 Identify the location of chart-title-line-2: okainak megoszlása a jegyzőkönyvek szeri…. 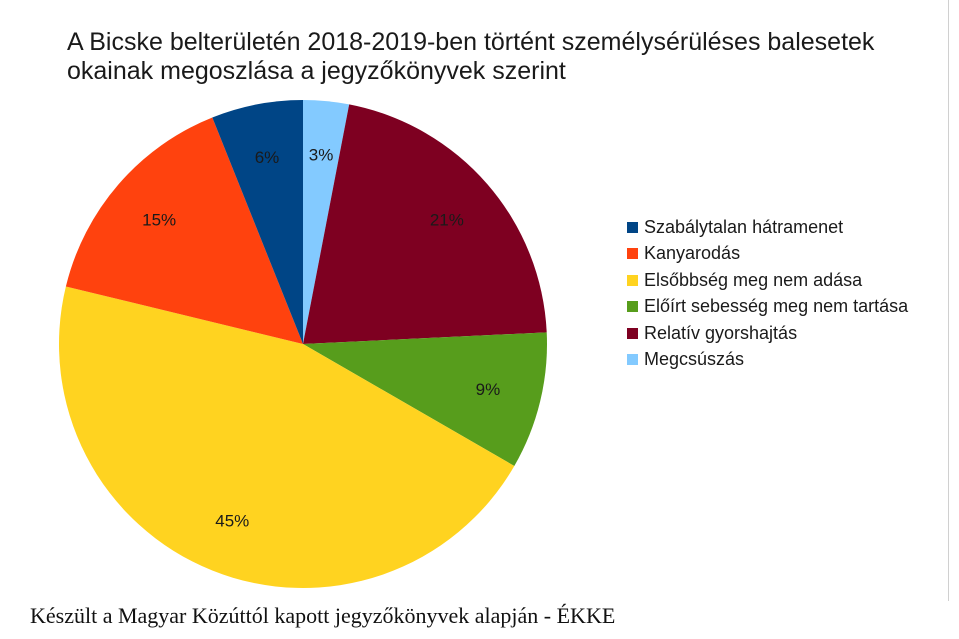
(316, 71).